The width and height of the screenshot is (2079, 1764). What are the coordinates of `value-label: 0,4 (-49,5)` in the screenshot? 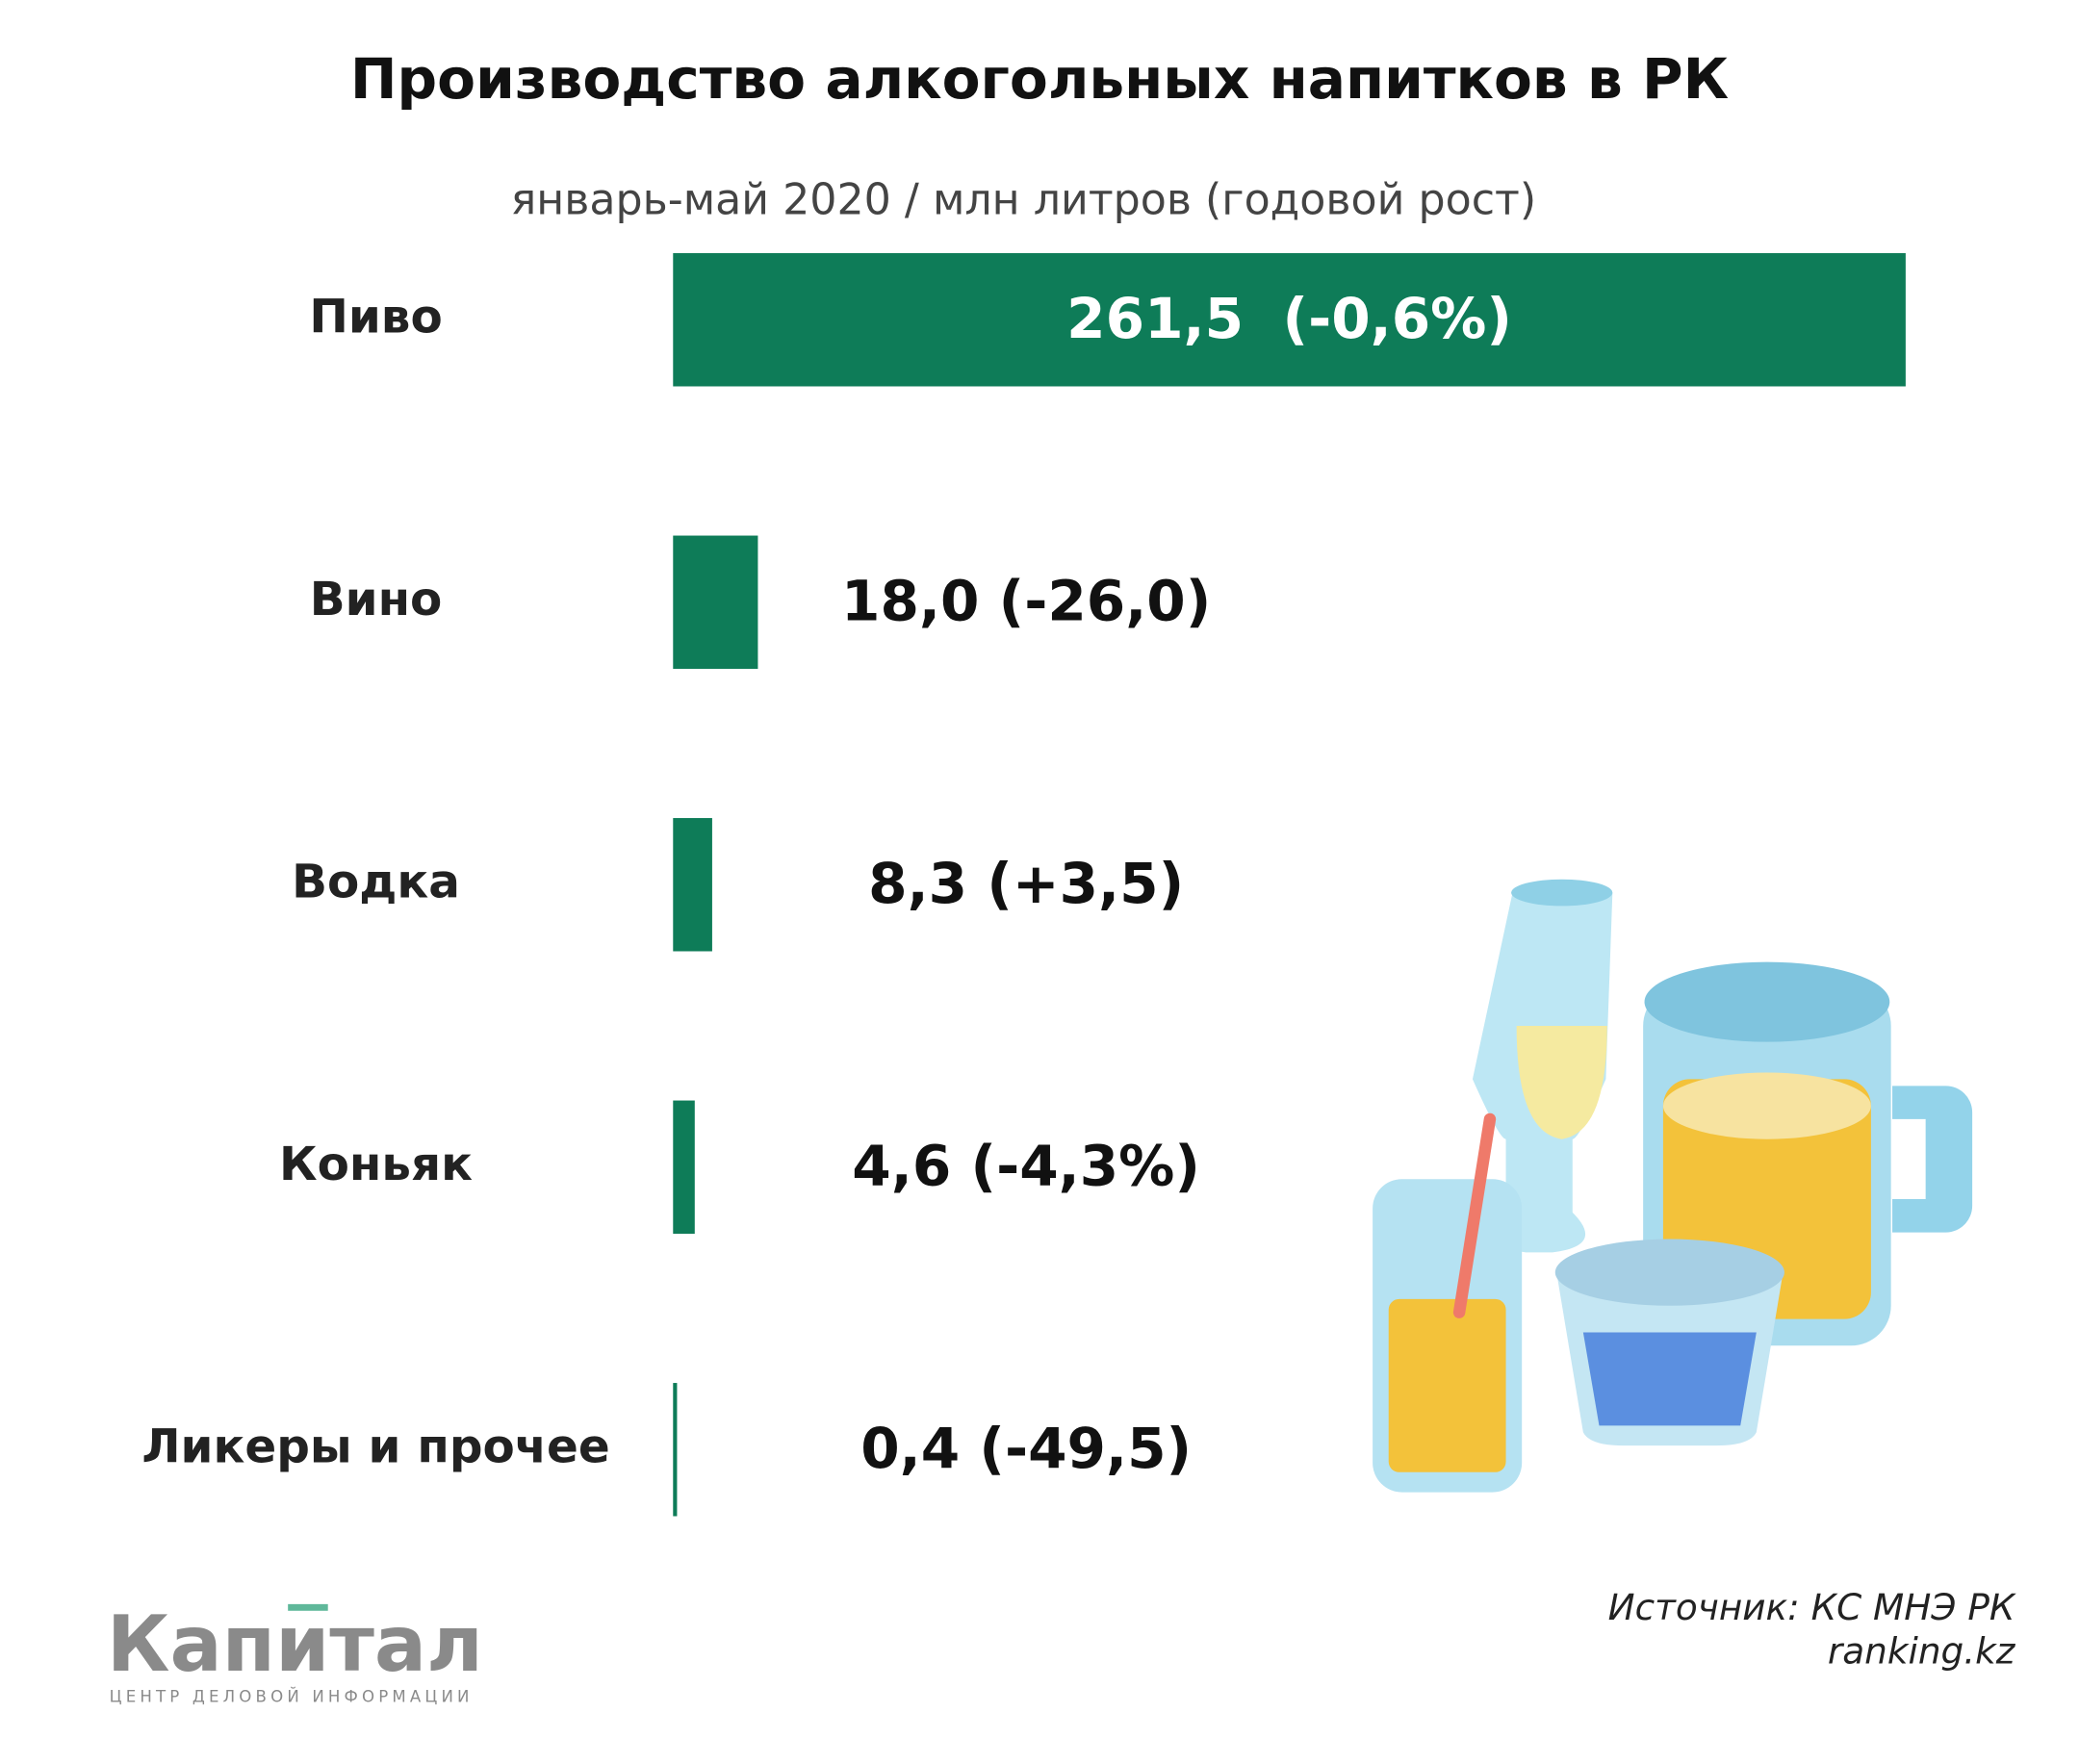 It's located at (1026, 1448).